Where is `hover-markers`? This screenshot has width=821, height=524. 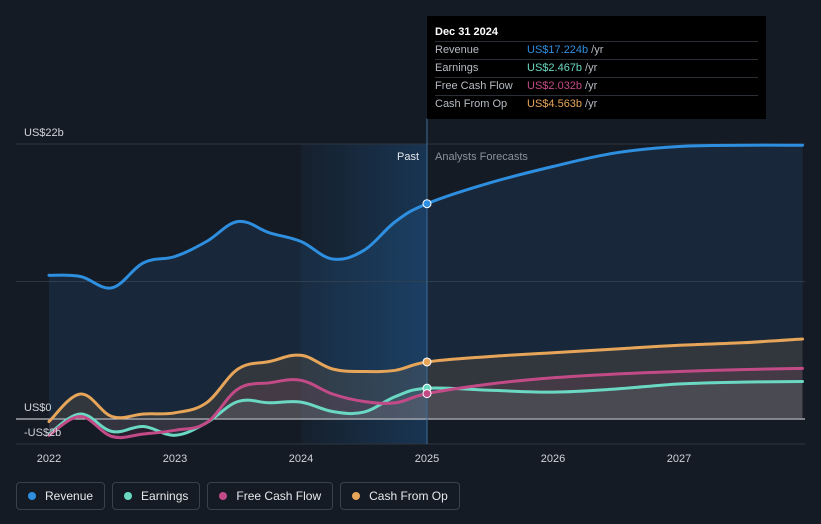 hover-markers is located at coordinates (427, 299).